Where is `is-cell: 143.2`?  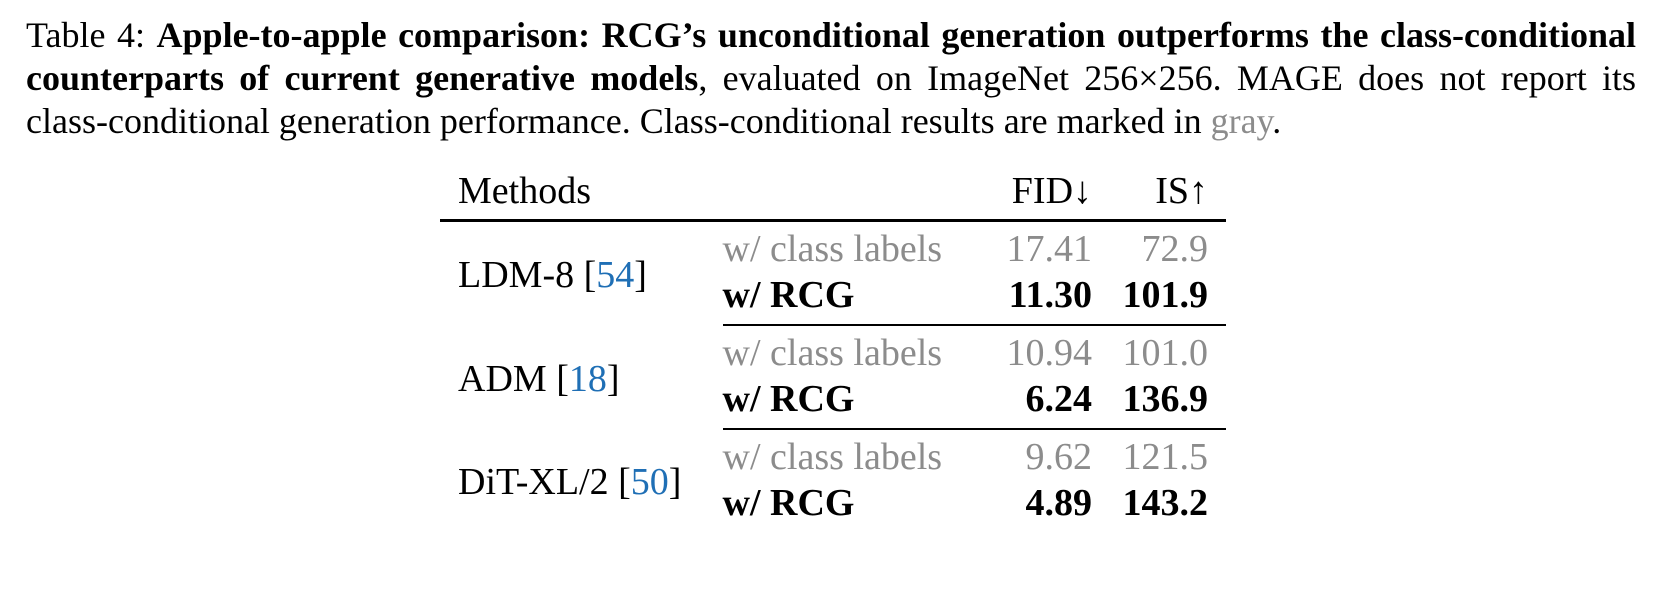 is-cell: 143.2 is located at coordinates (1165, 502).